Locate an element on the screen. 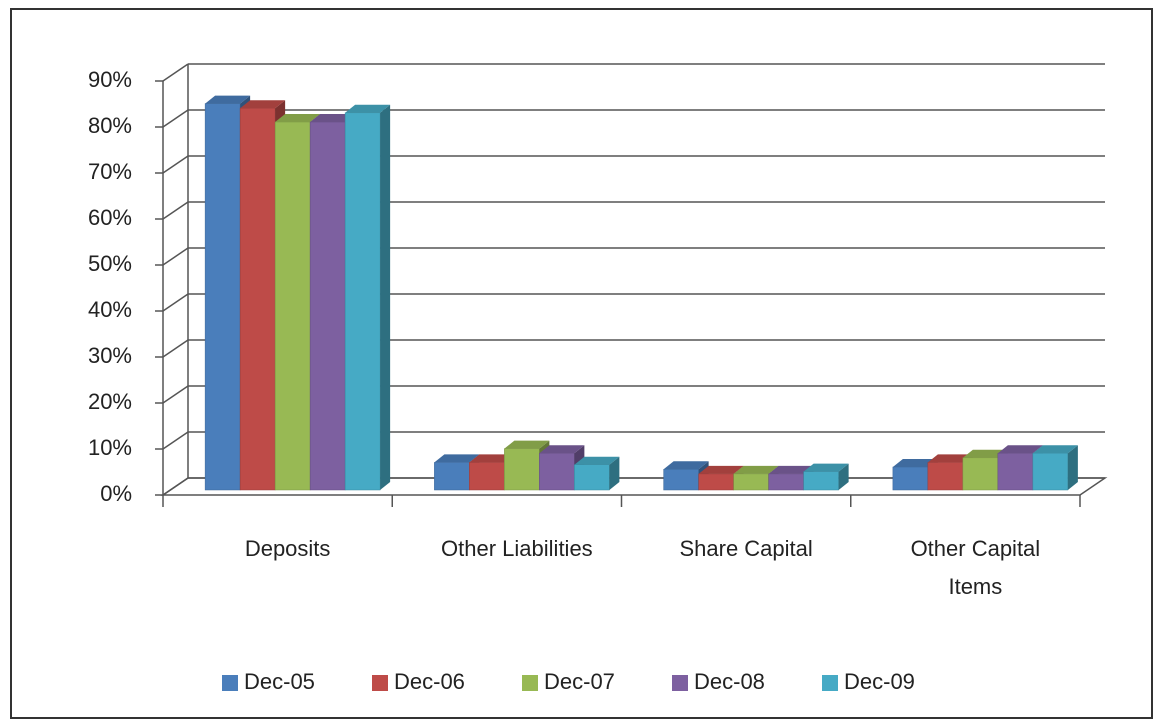  x-tick-label: Deposits is located at coordinates (287, 548).